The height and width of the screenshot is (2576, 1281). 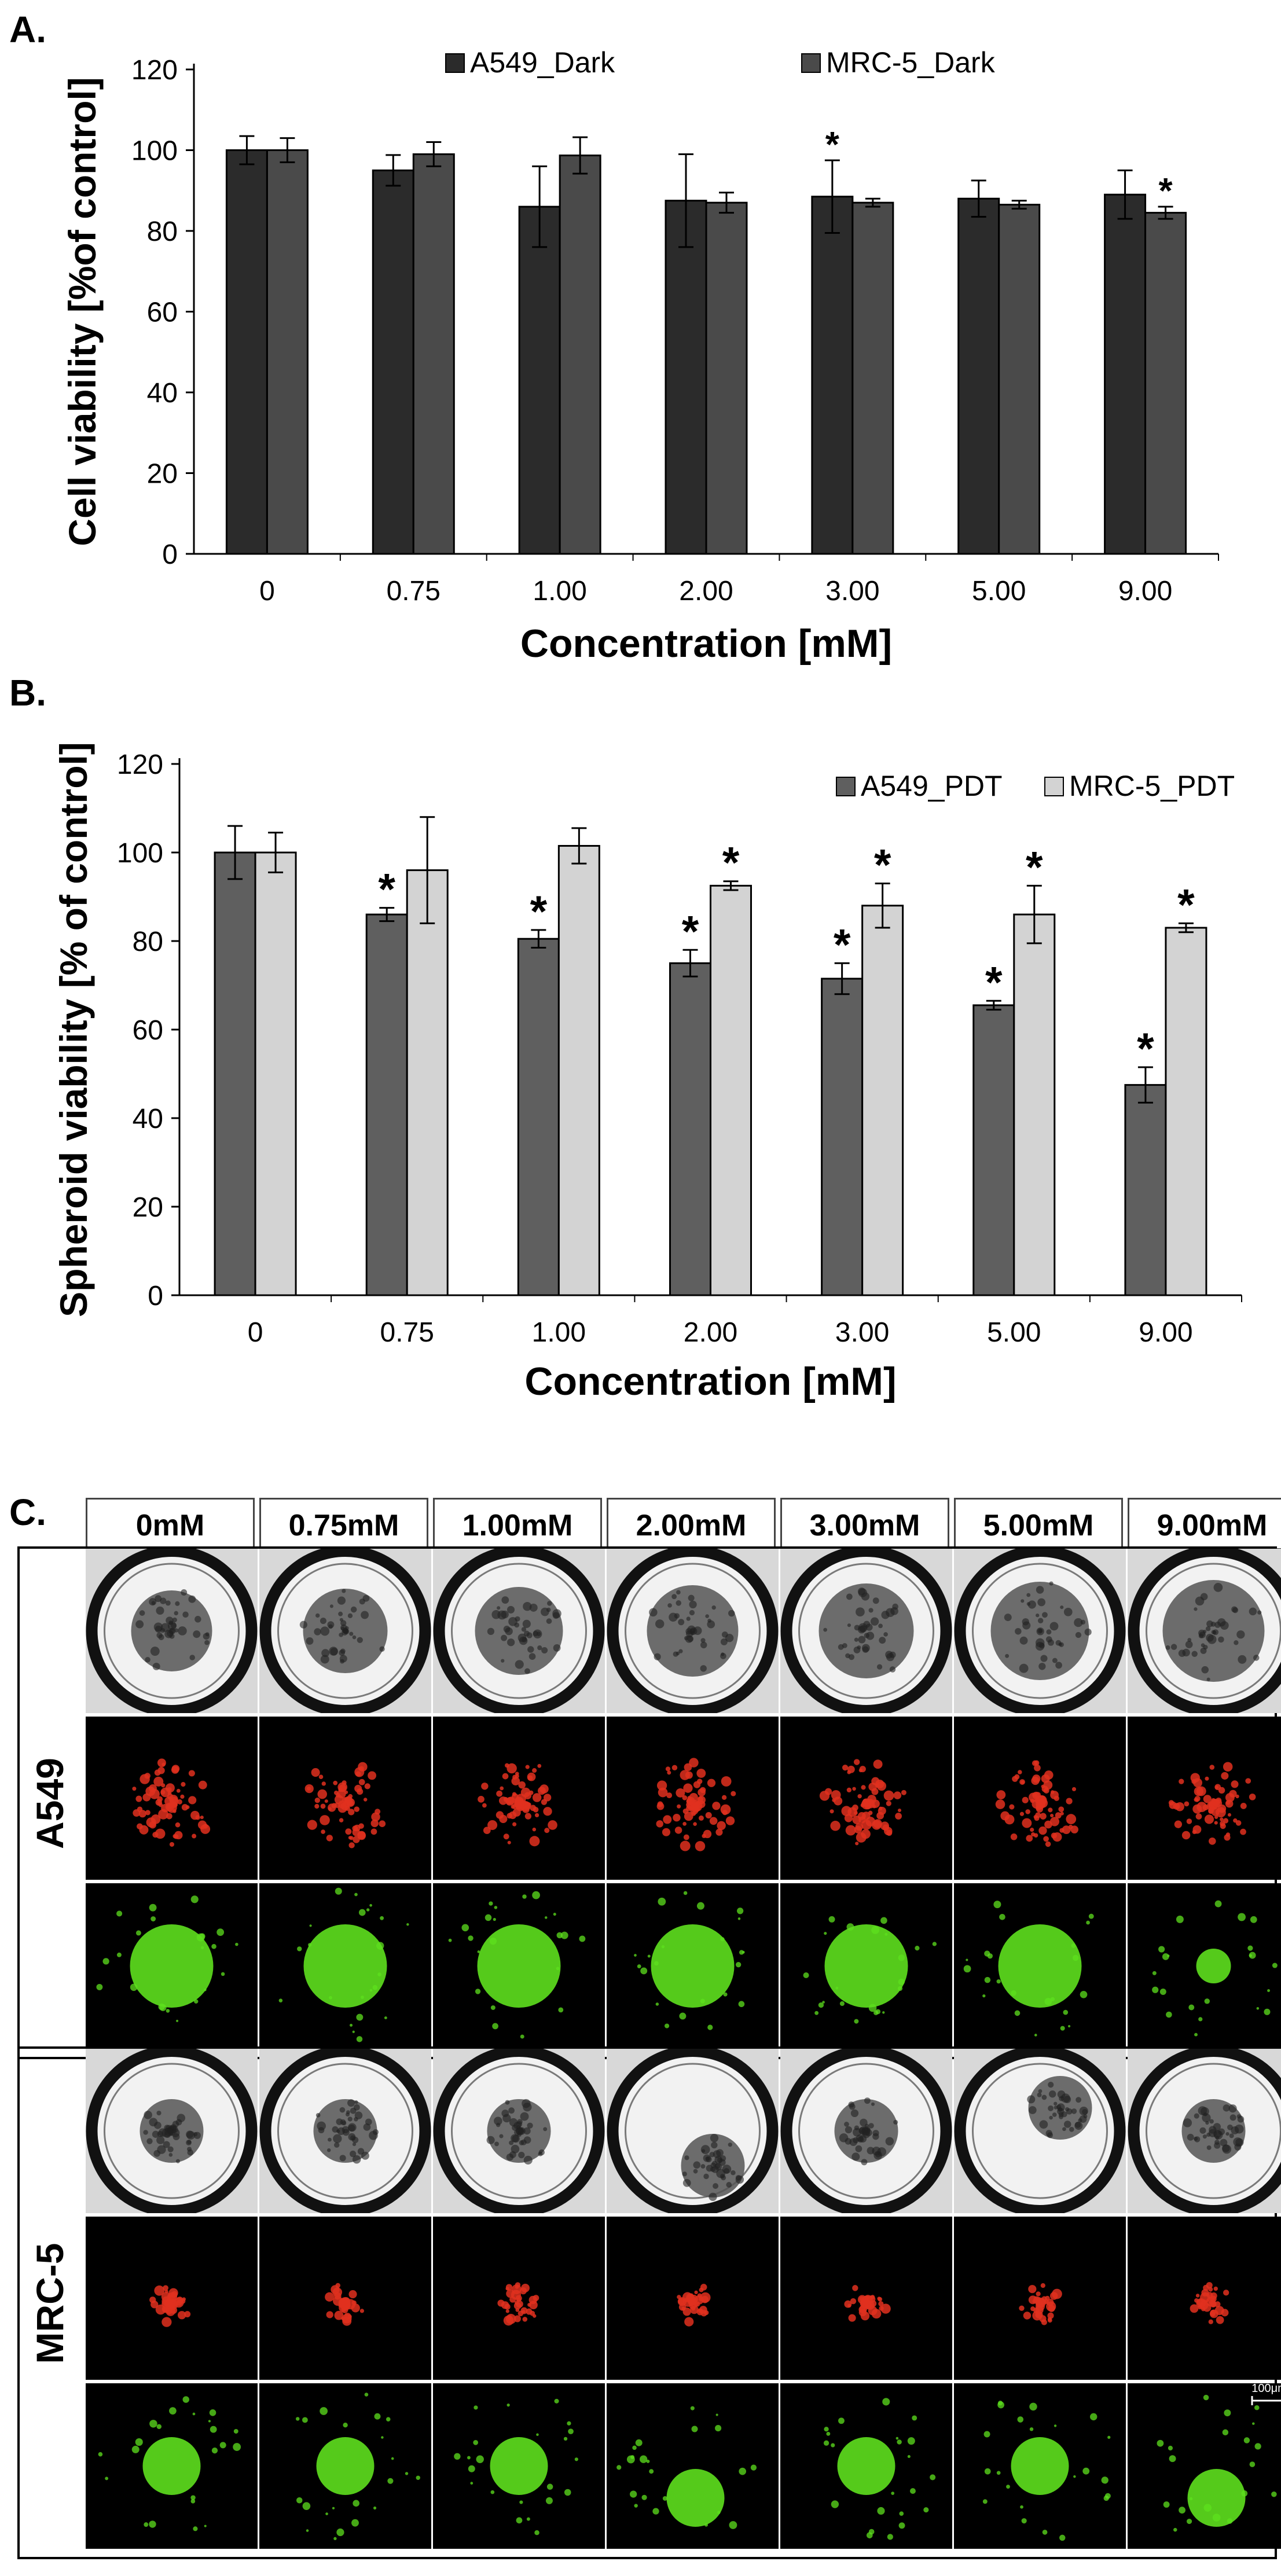 What do you see at coordinates (1204, 2131) in the screenshot?
I see `brightfield-image` at bounding box center [1204, 2131].